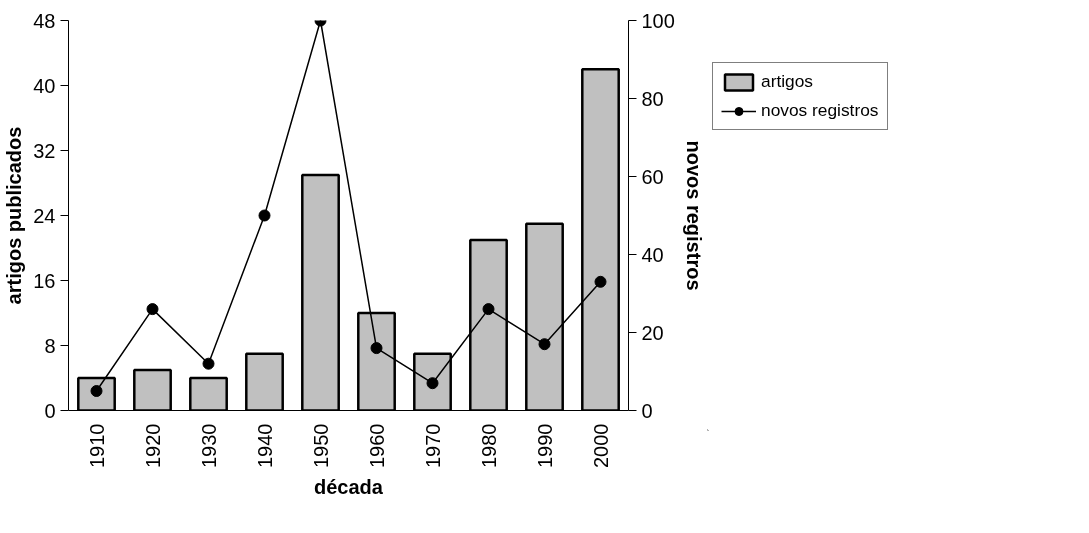 Image resolution: width=1089 pixels, height=533 pixels. I want to click on y2-tick-label: 20, so click(652, 332).